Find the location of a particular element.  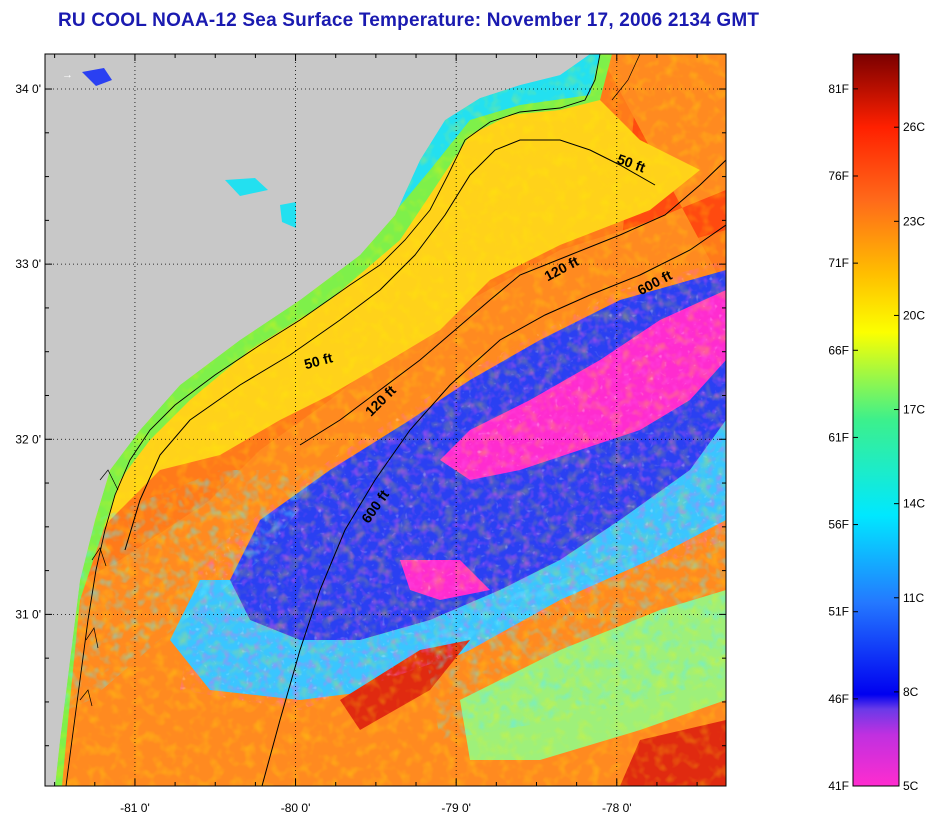

lon-tick-label: -78 0' is located at coordinates (617, 808).